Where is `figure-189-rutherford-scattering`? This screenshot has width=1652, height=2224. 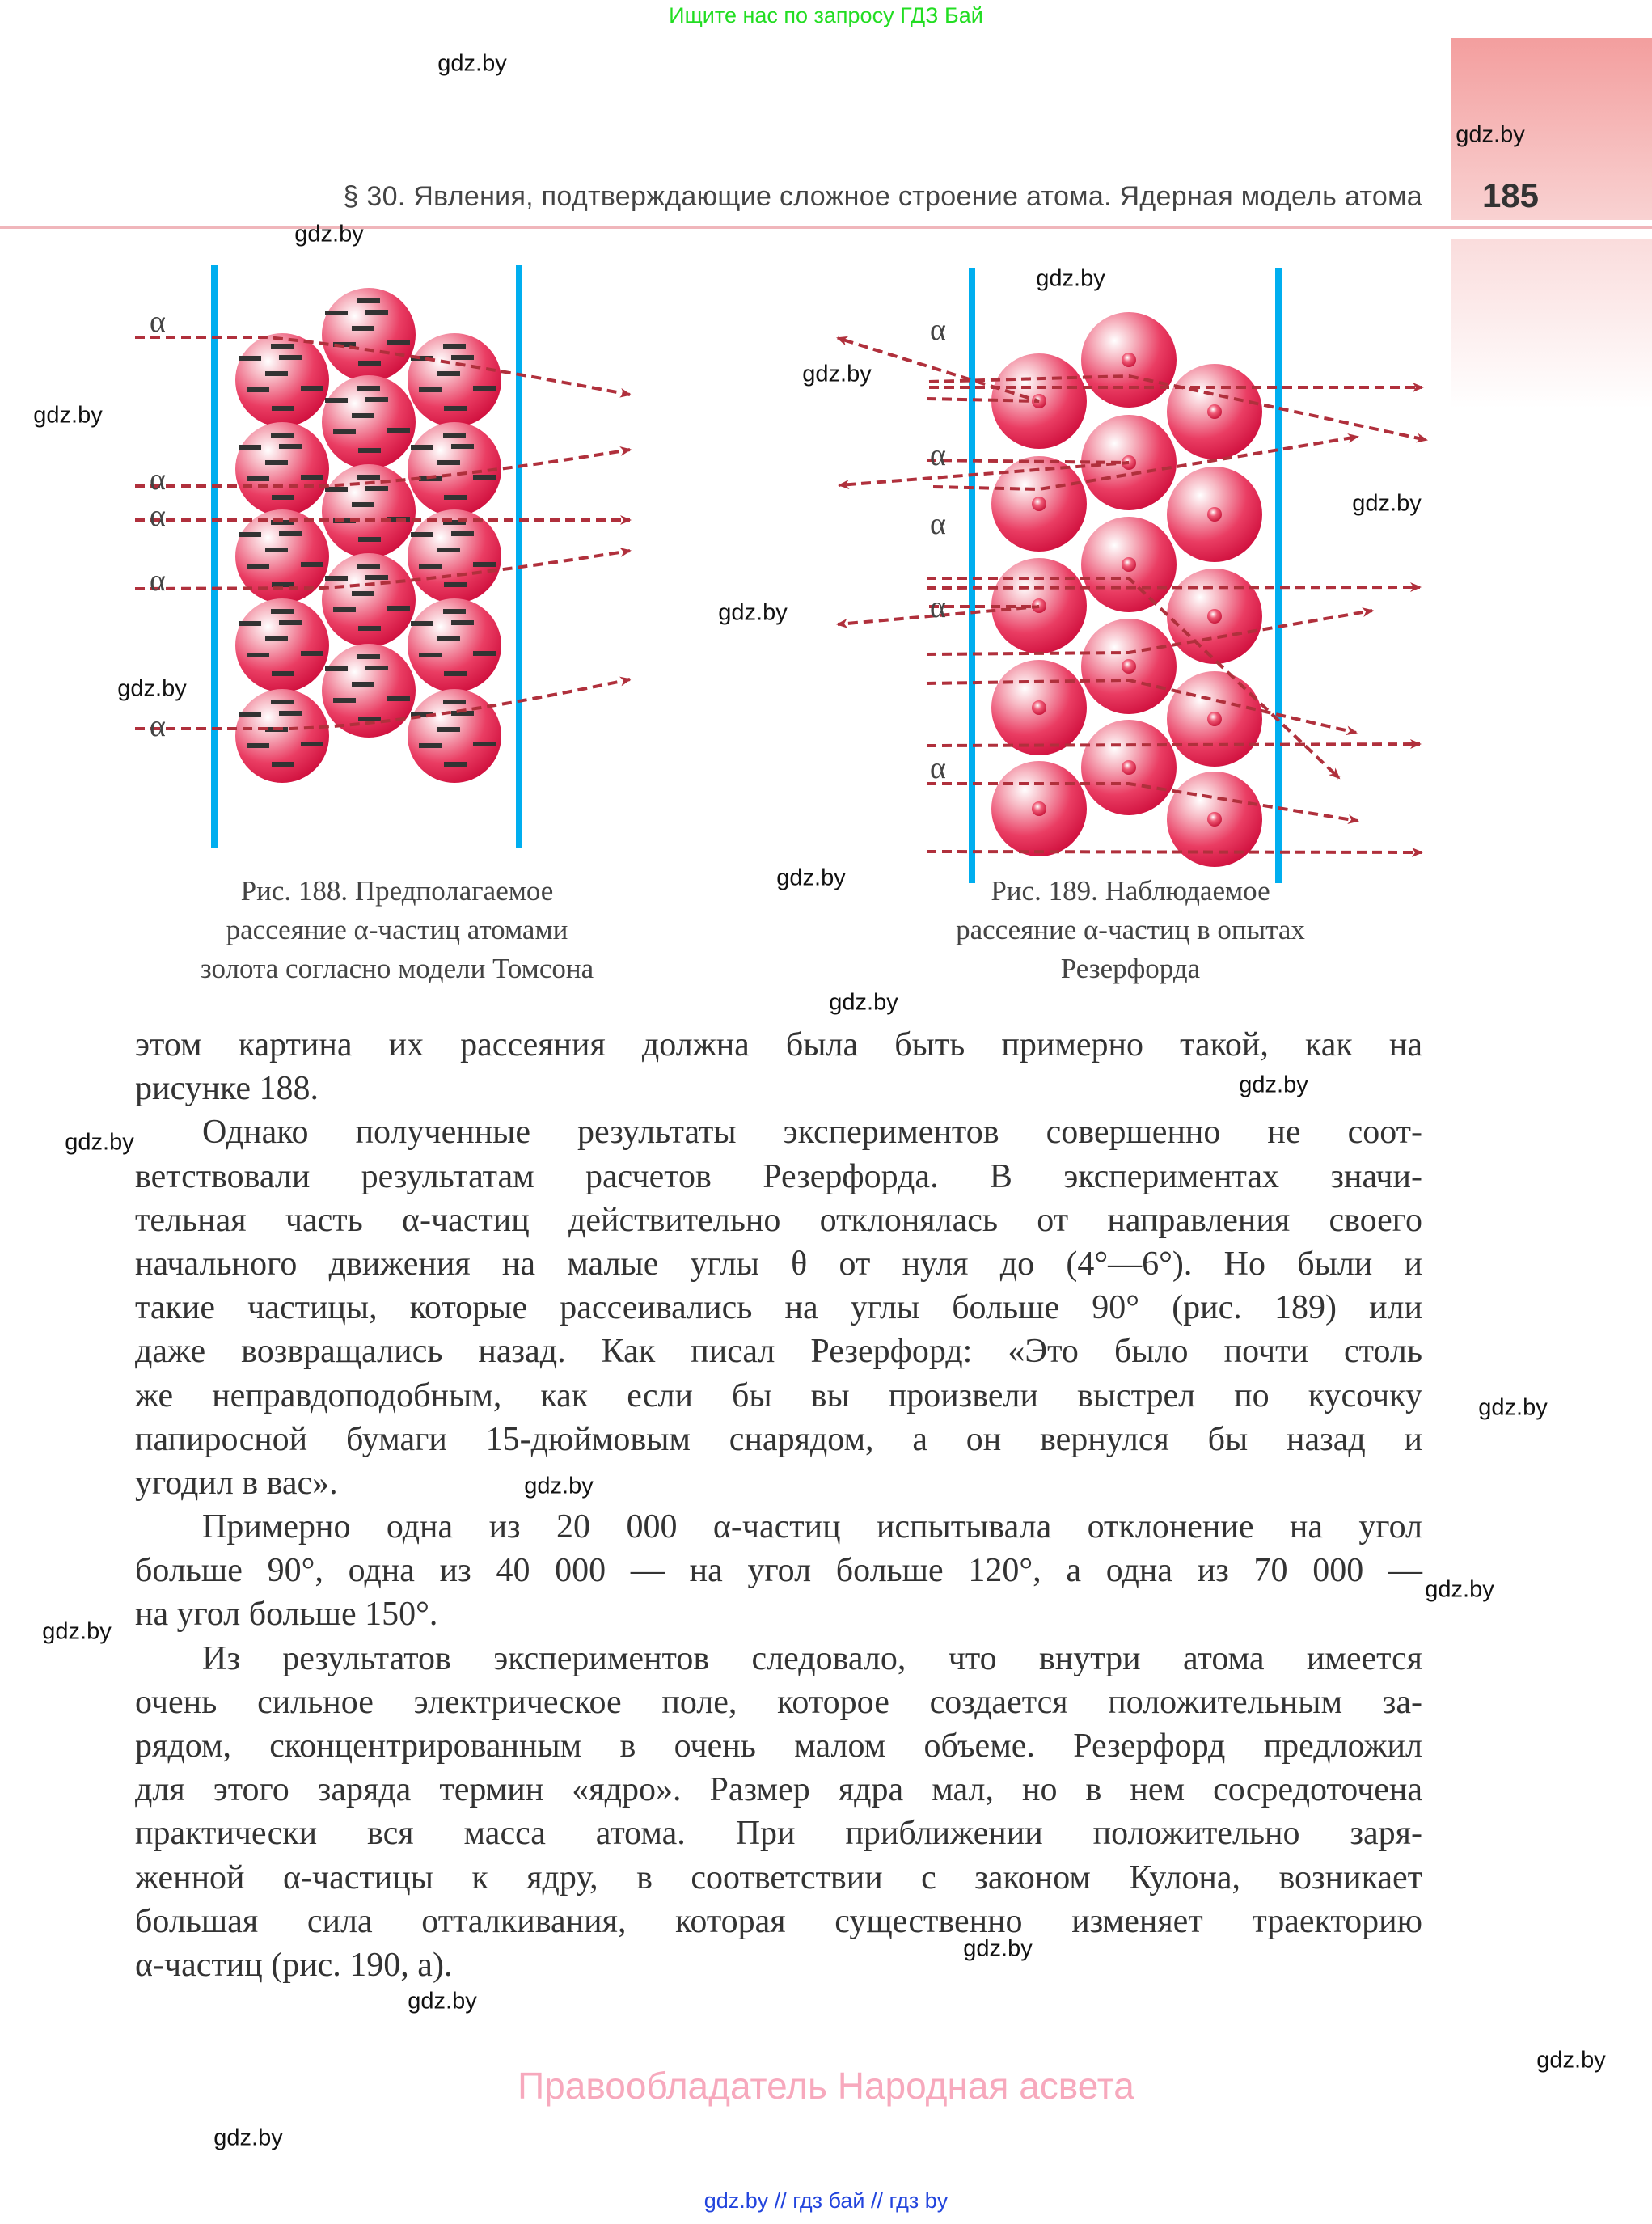
figure-189-rutherford-scattering is located at coordinates (1132, 575).